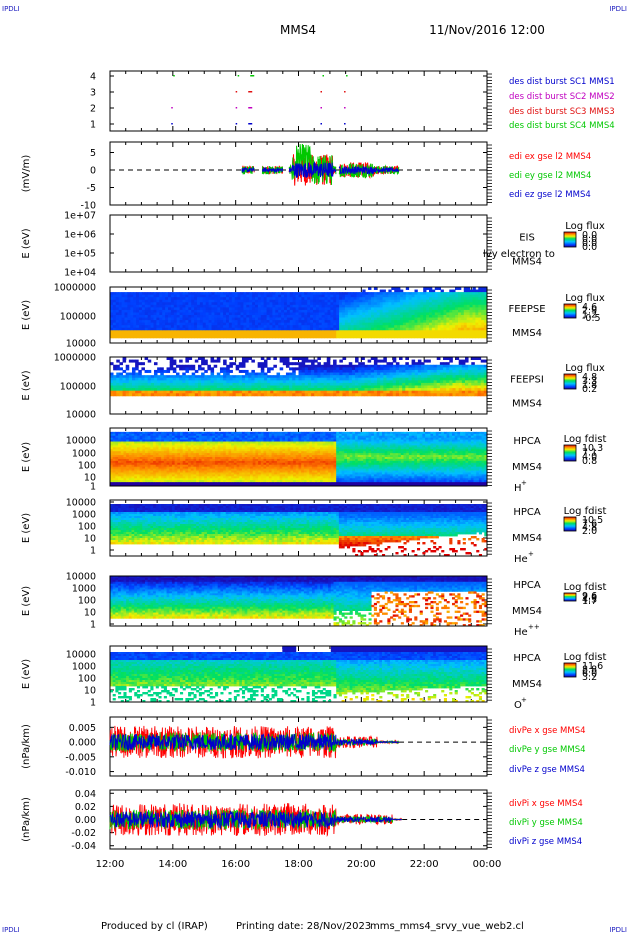 Image resolution: width=630 pixels, height=934 pixels. I want to click on y-tick-label: 3, so click(93, 93).